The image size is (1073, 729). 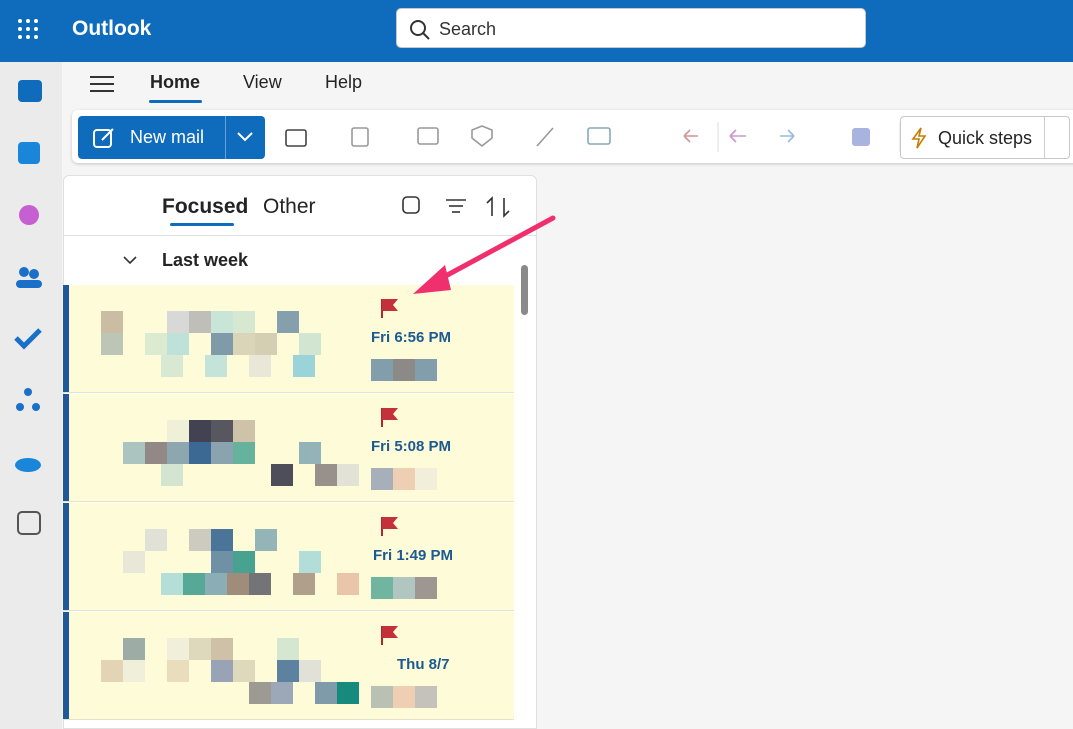 What do you see at coordinates (457, 207) in the screenshot?
I see `list-tools` at bounding box center [457, 207].